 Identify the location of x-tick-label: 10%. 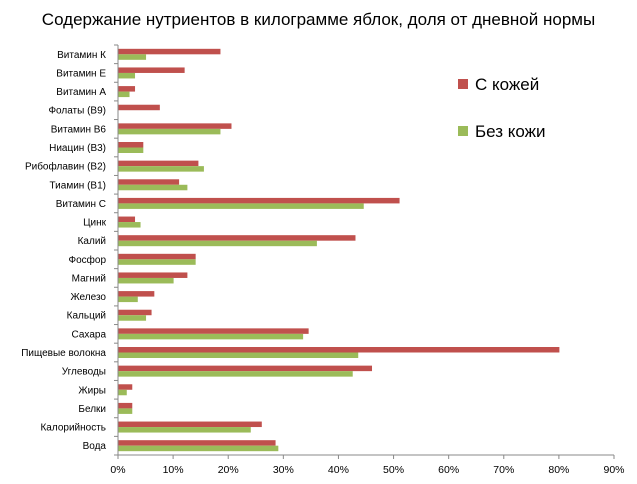
(173, 470).